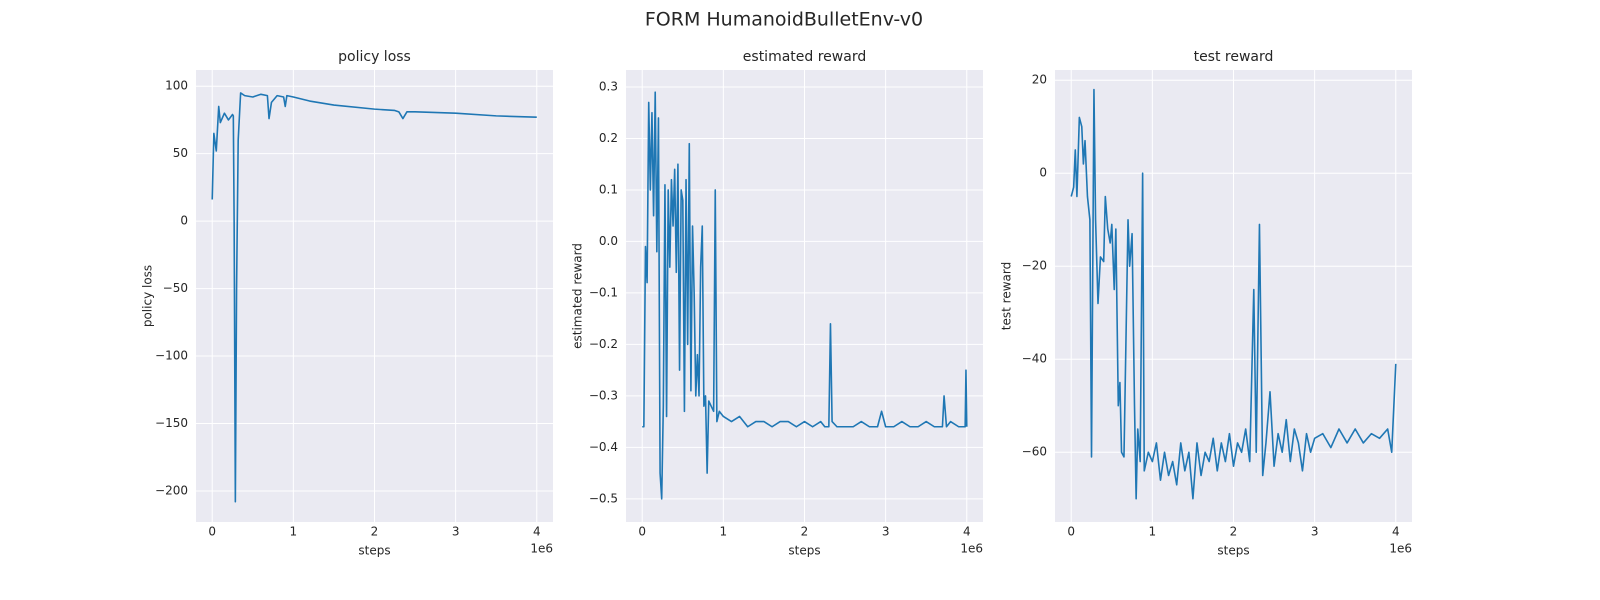 Image resolution: width=1600 pixels, height=600 pixels. Describe the element at coordinates (608, 138) in the screenshot. I see `y-tick-label: 0.2` at that location.